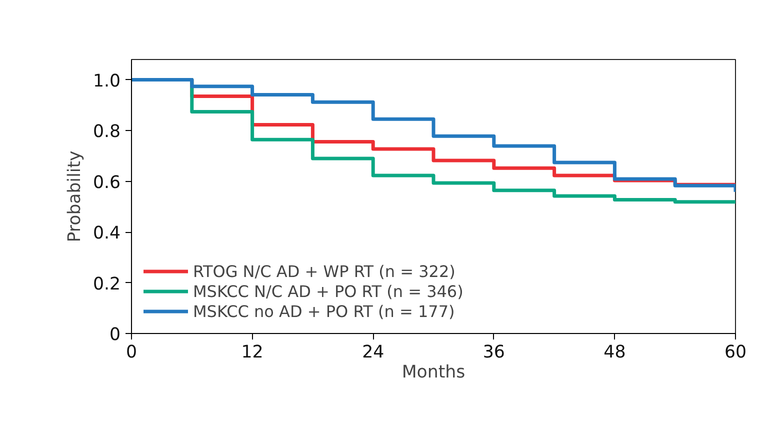  Describe the element at coordinates (106, 182) in the screenshot. I see `y-tick-label: 0.6` at that location.